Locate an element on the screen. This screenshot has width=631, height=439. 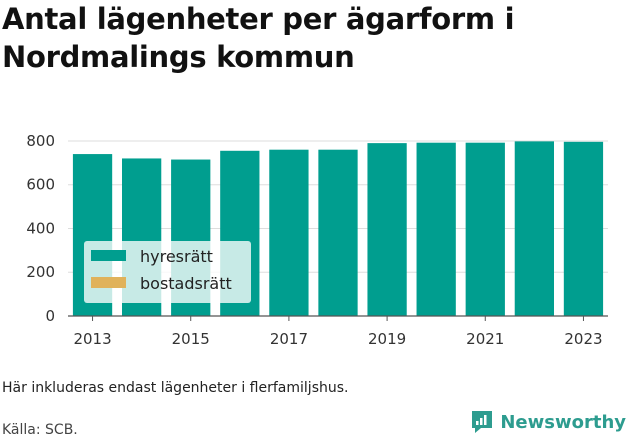
newsworthy-logo-icon is located at coordinates (482, 422).